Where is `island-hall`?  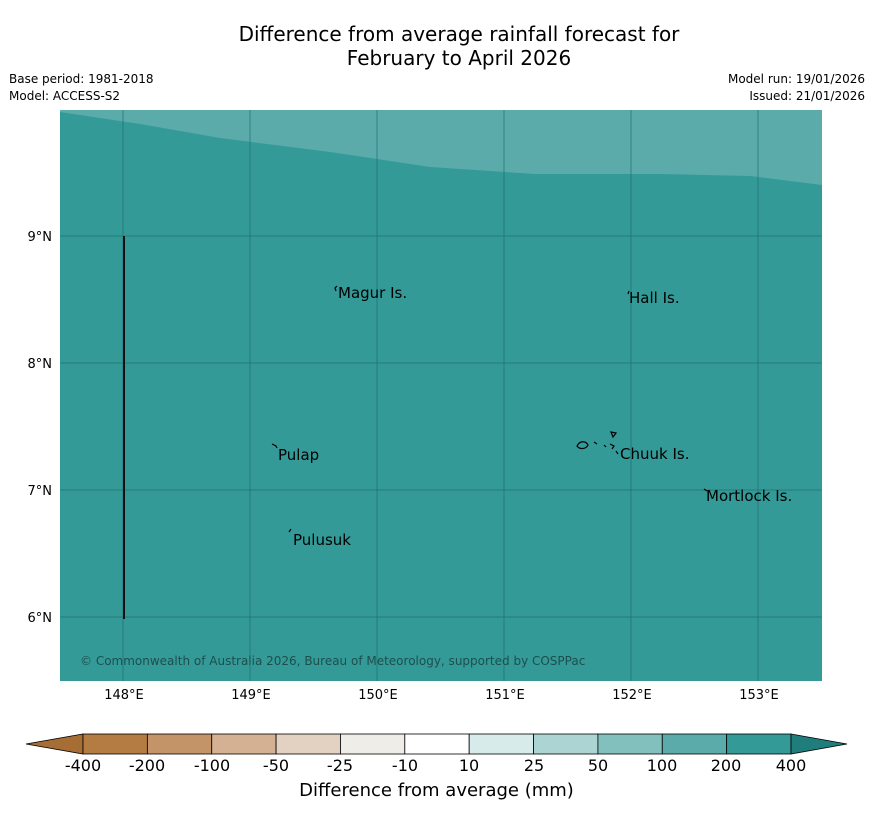 island-hall is located at coordinates (628, 292).